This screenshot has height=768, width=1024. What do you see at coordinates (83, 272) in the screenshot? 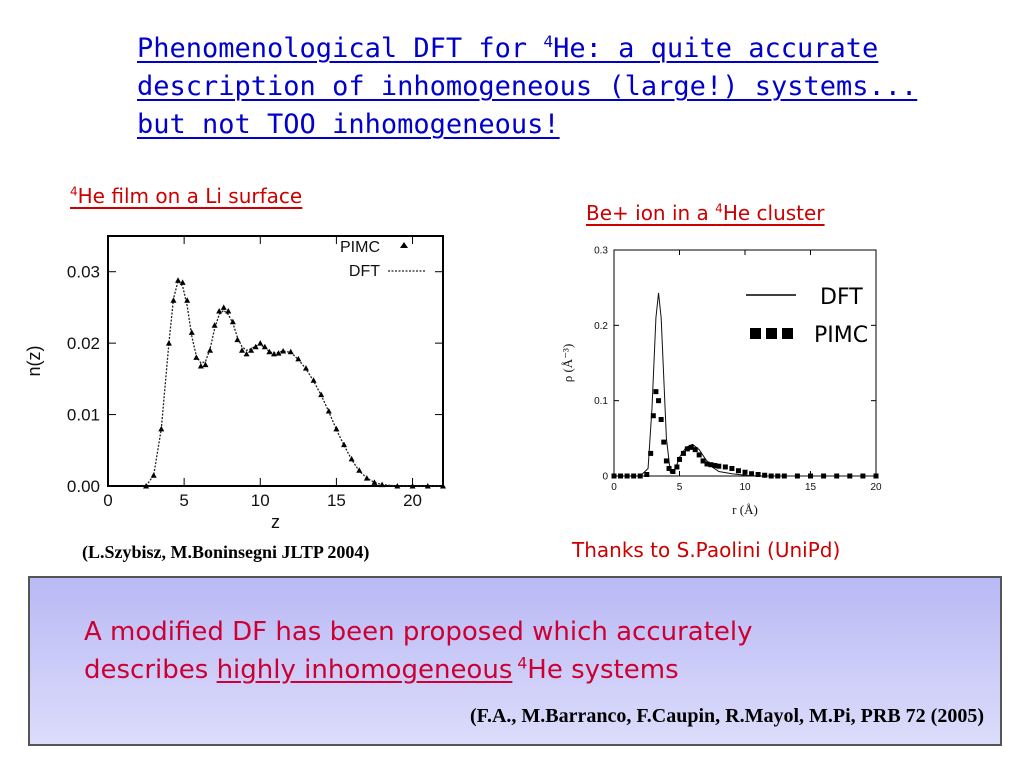
I see `y-tick-label: 0.03` at bounding box center [83, 272].